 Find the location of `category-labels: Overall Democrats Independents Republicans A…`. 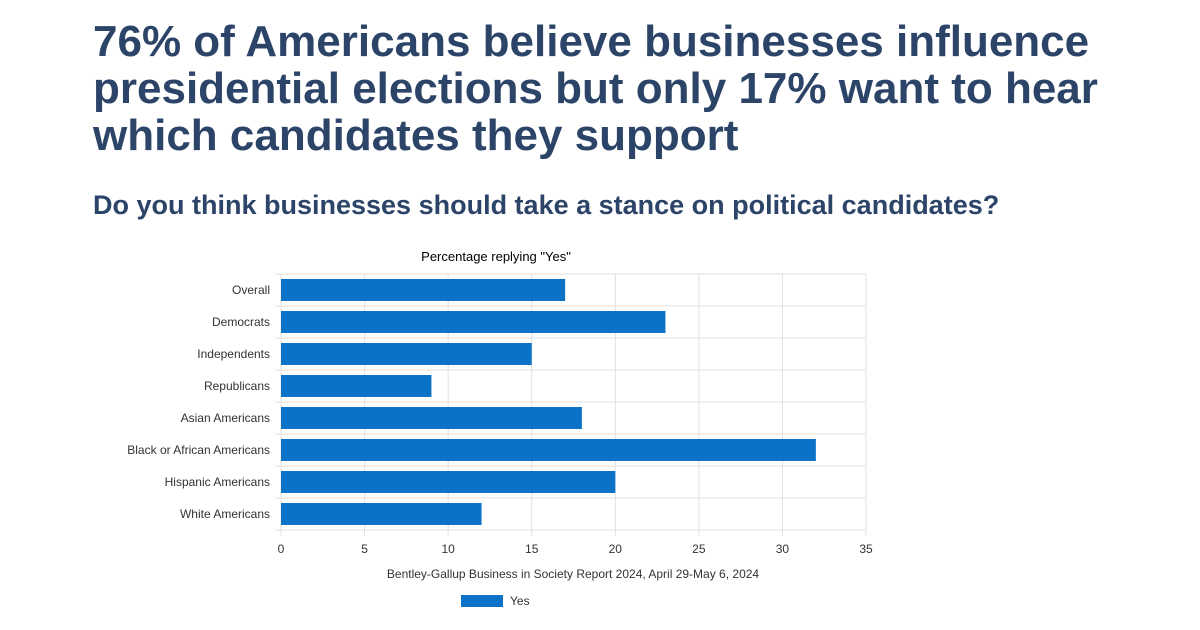

category-labels: Overall Democrats Independents Republicans A… is located at coordinates (198, 402).